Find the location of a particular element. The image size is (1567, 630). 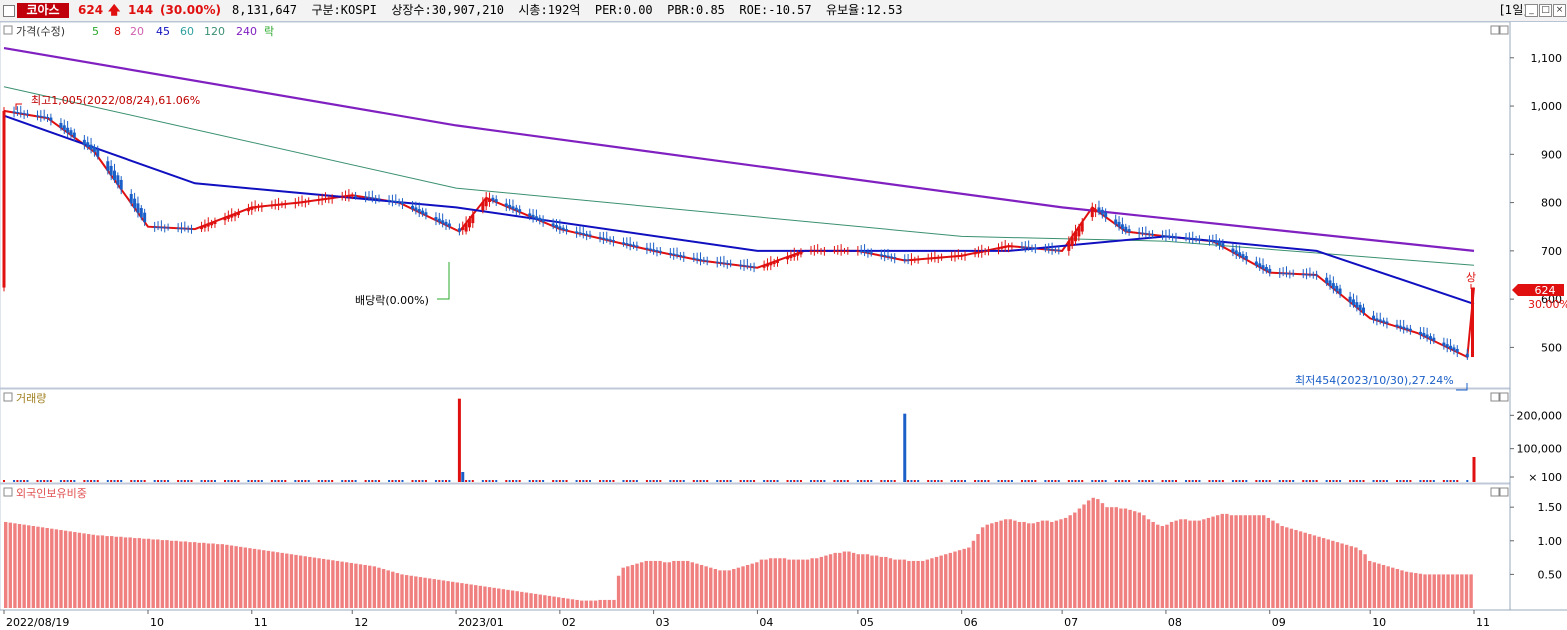

minimize-button: _ is located at coordinates (1531, 10).